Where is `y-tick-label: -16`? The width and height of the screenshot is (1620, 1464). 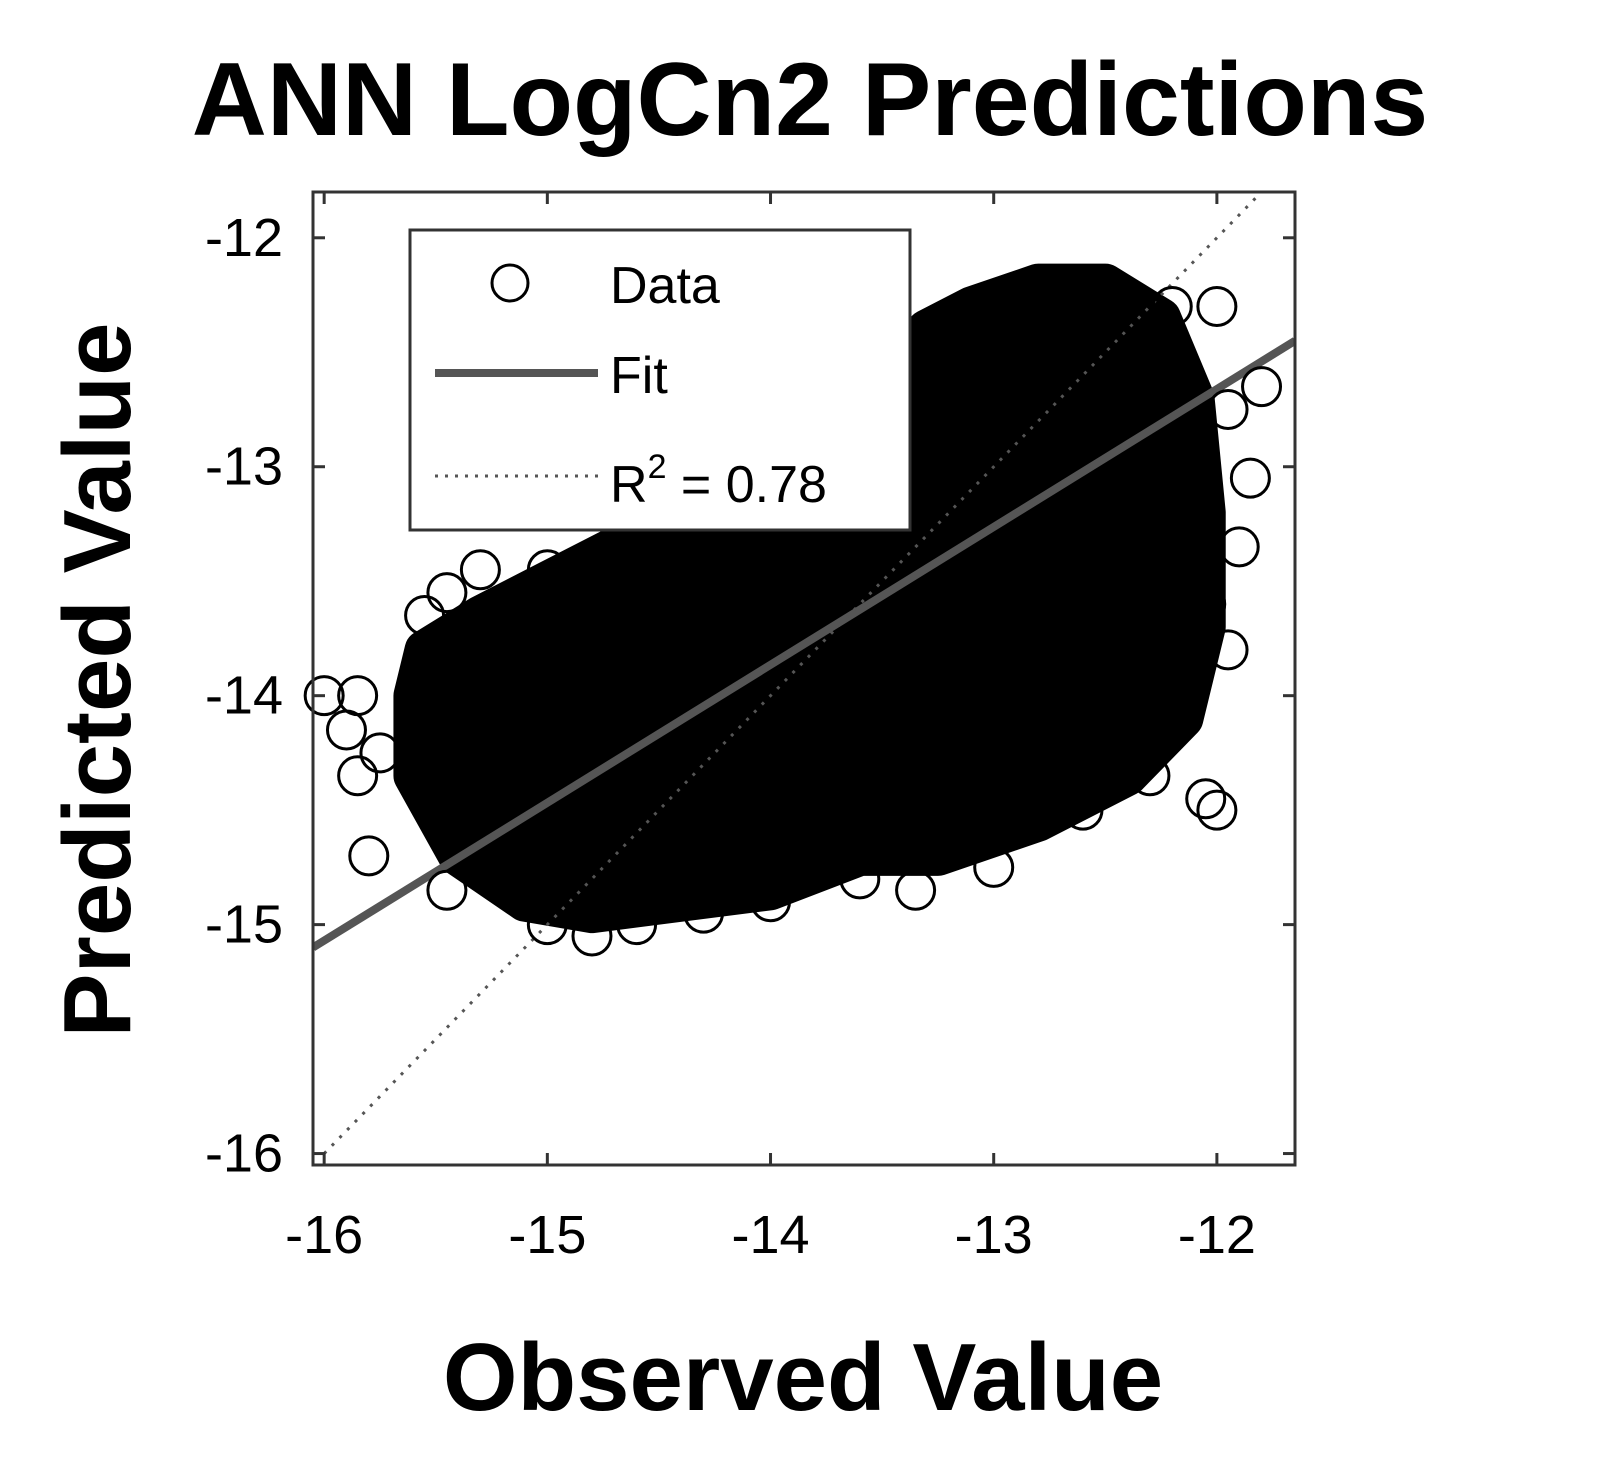 y-tick-label: -16 is located at coordinates (244, 1154).